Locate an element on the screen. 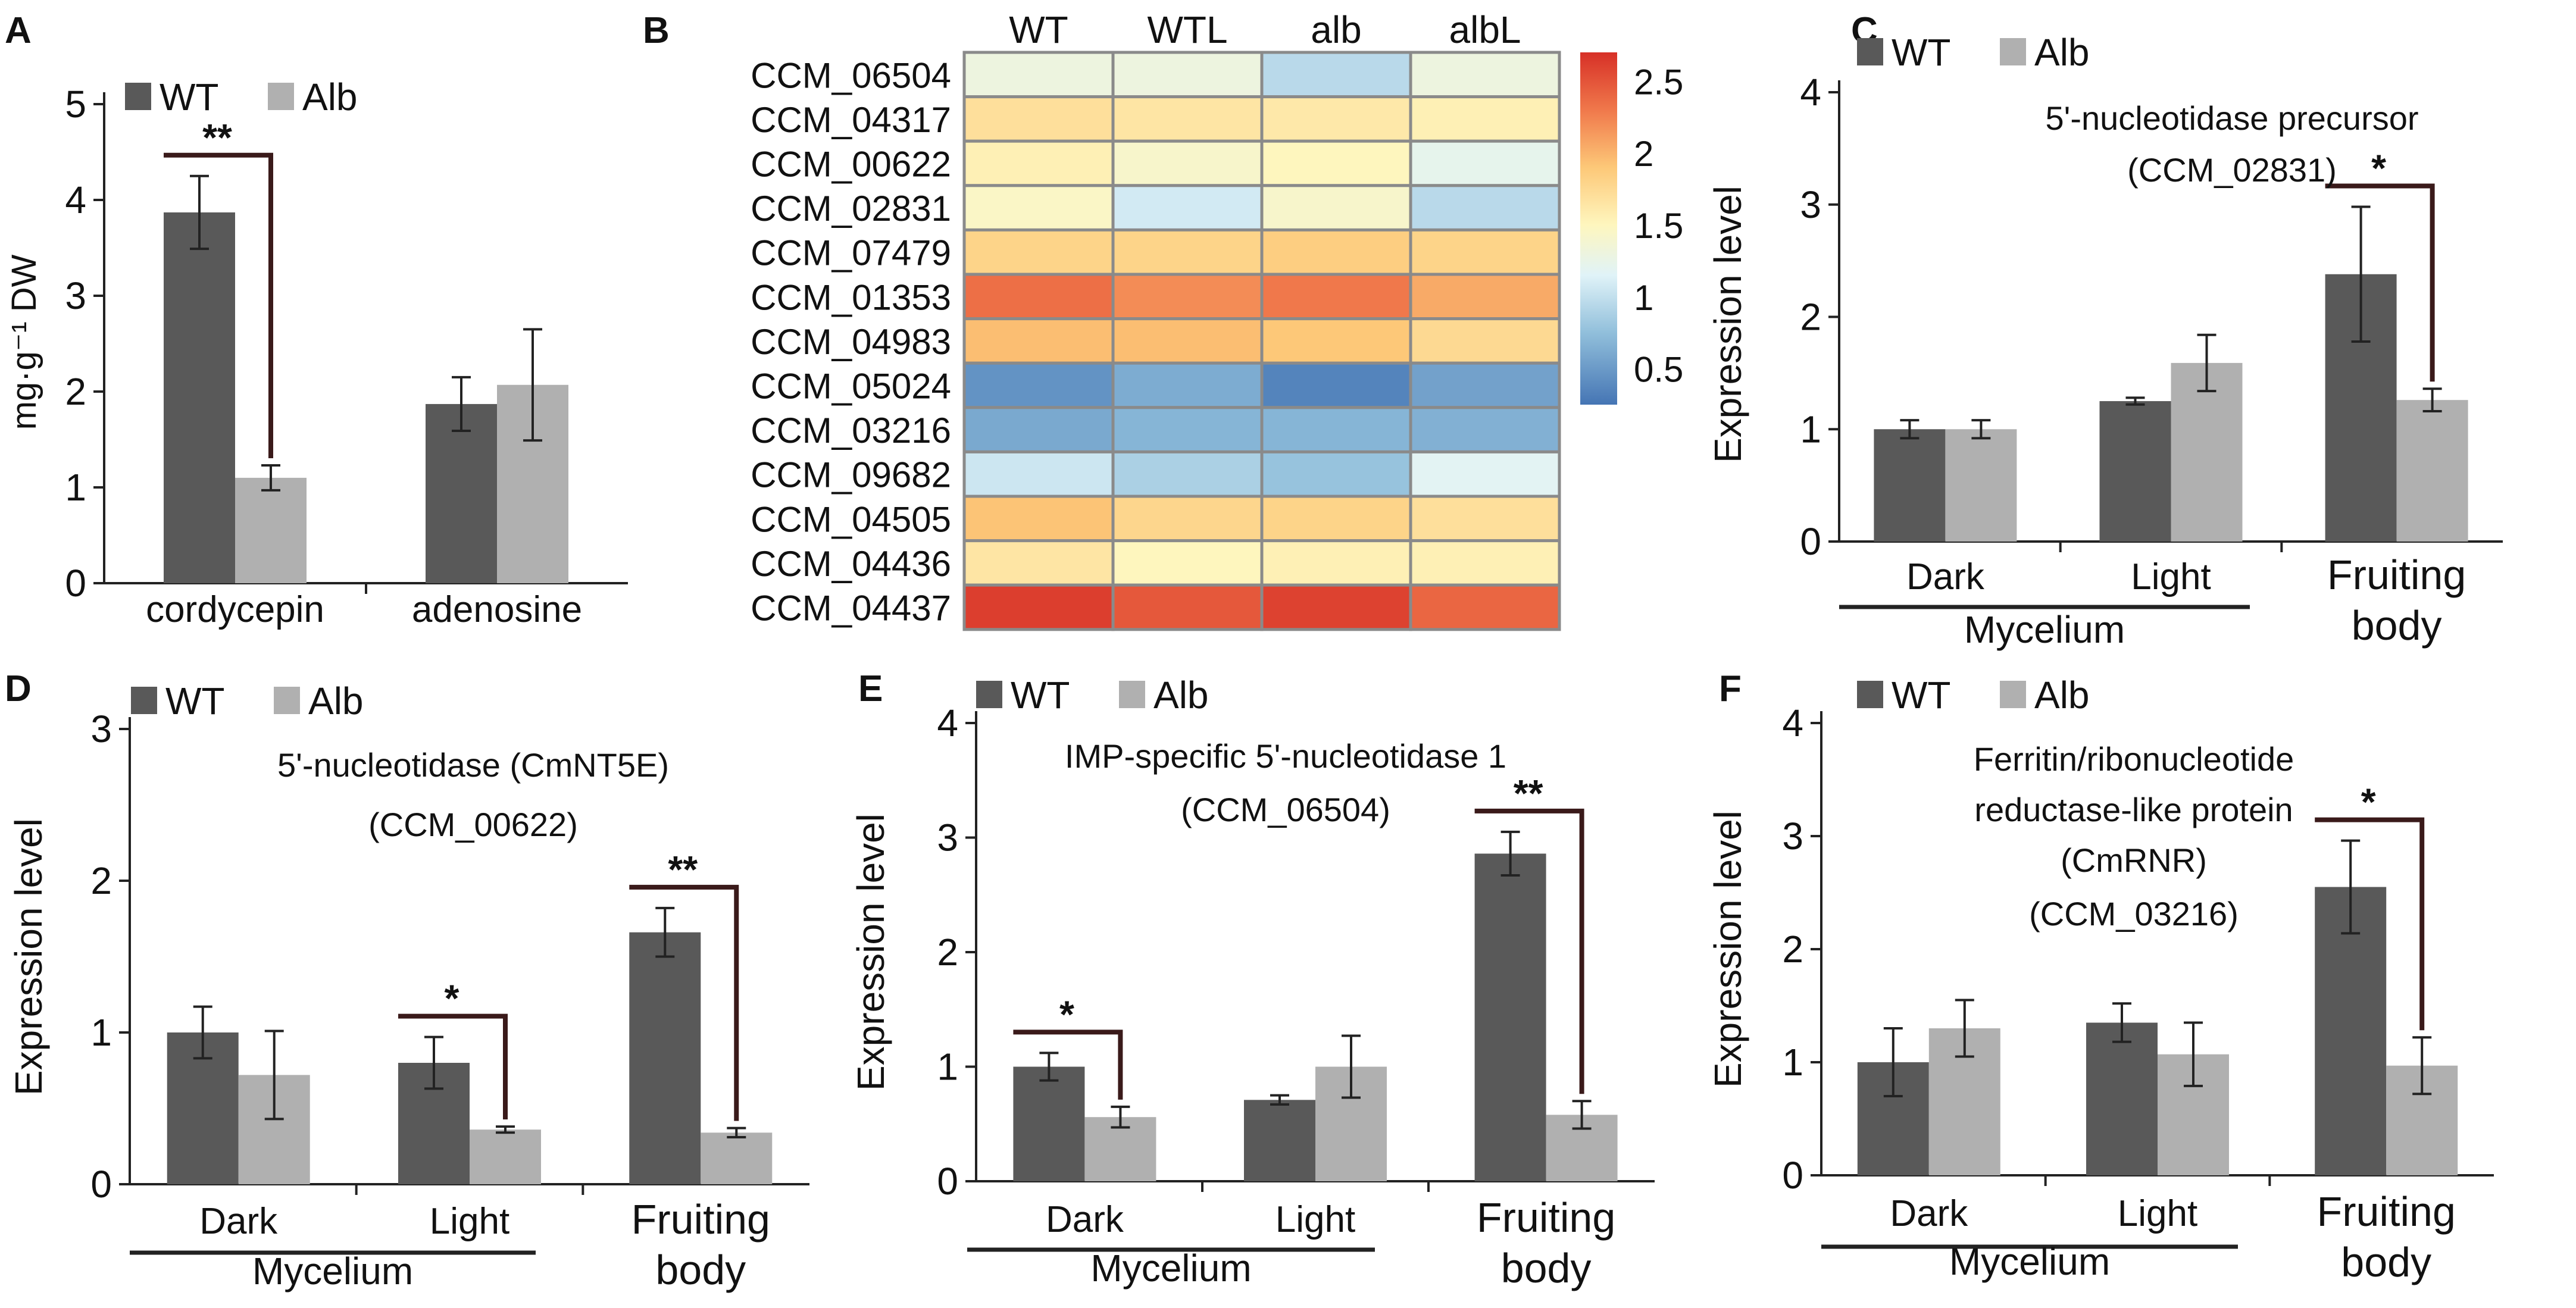  panel-letter: A is located at coordinates (18, 30).